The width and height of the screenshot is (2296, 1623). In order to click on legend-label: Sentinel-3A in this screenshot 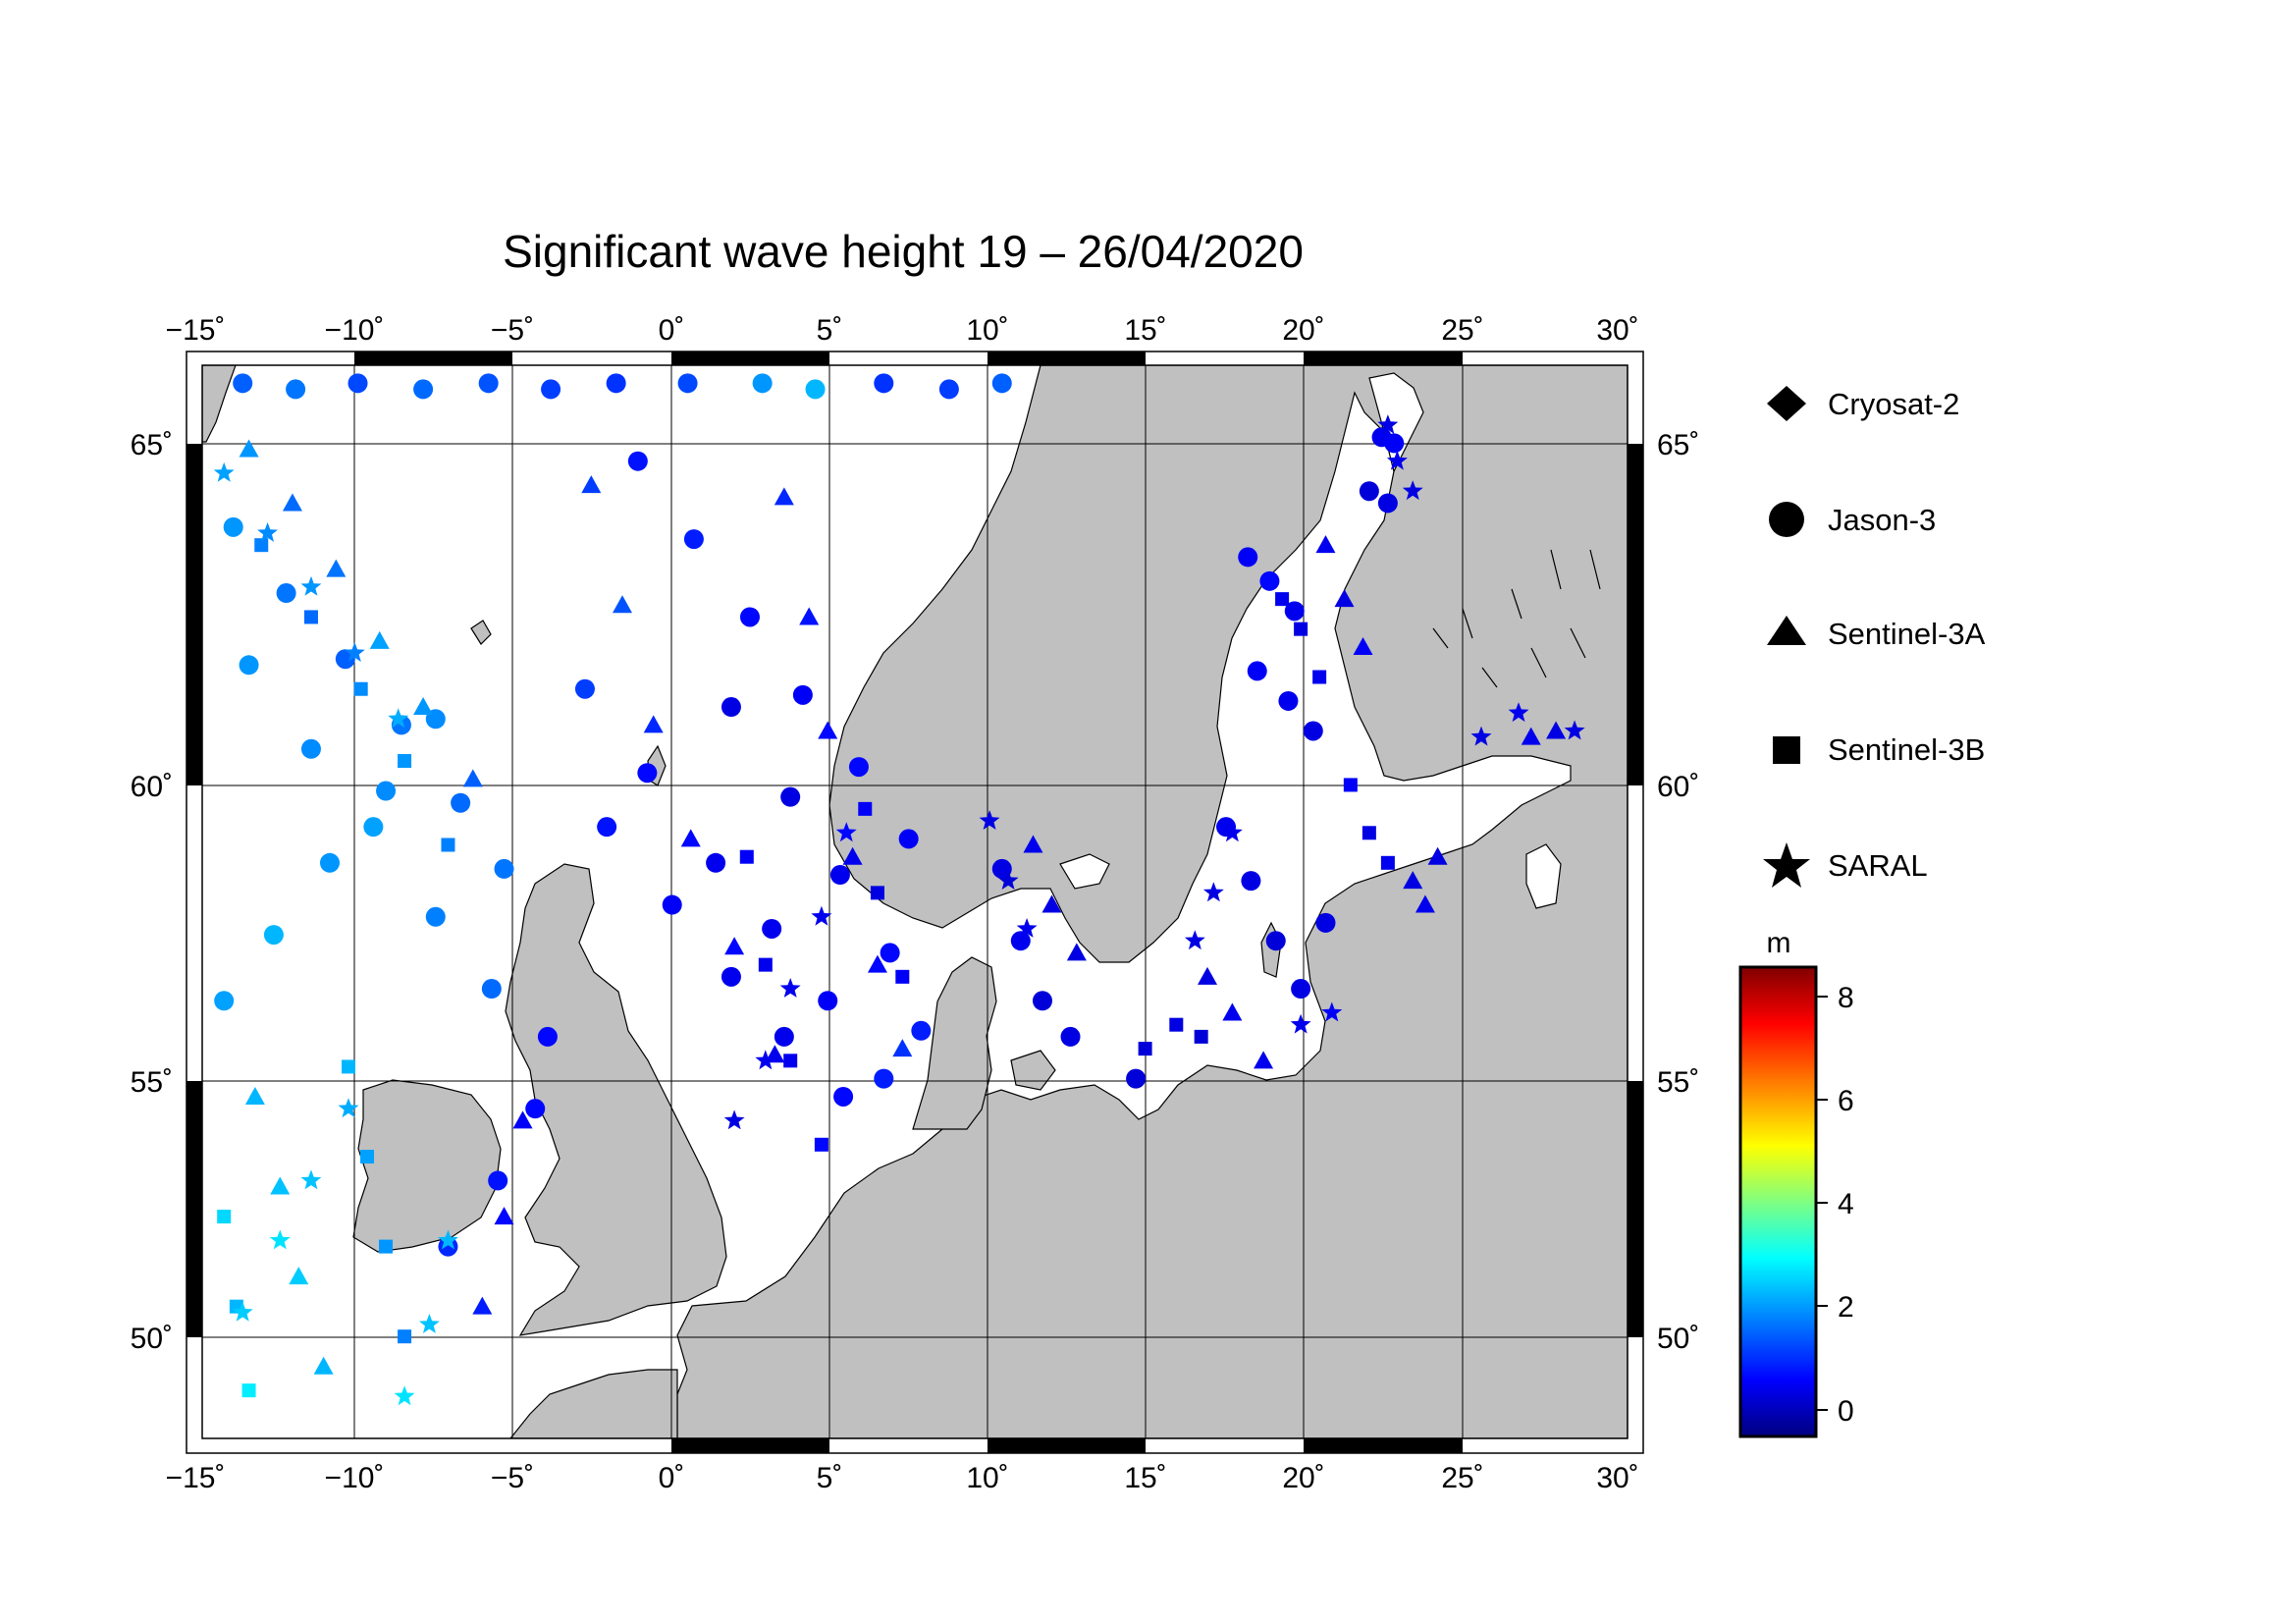, I will do `click(1907, 634)`.